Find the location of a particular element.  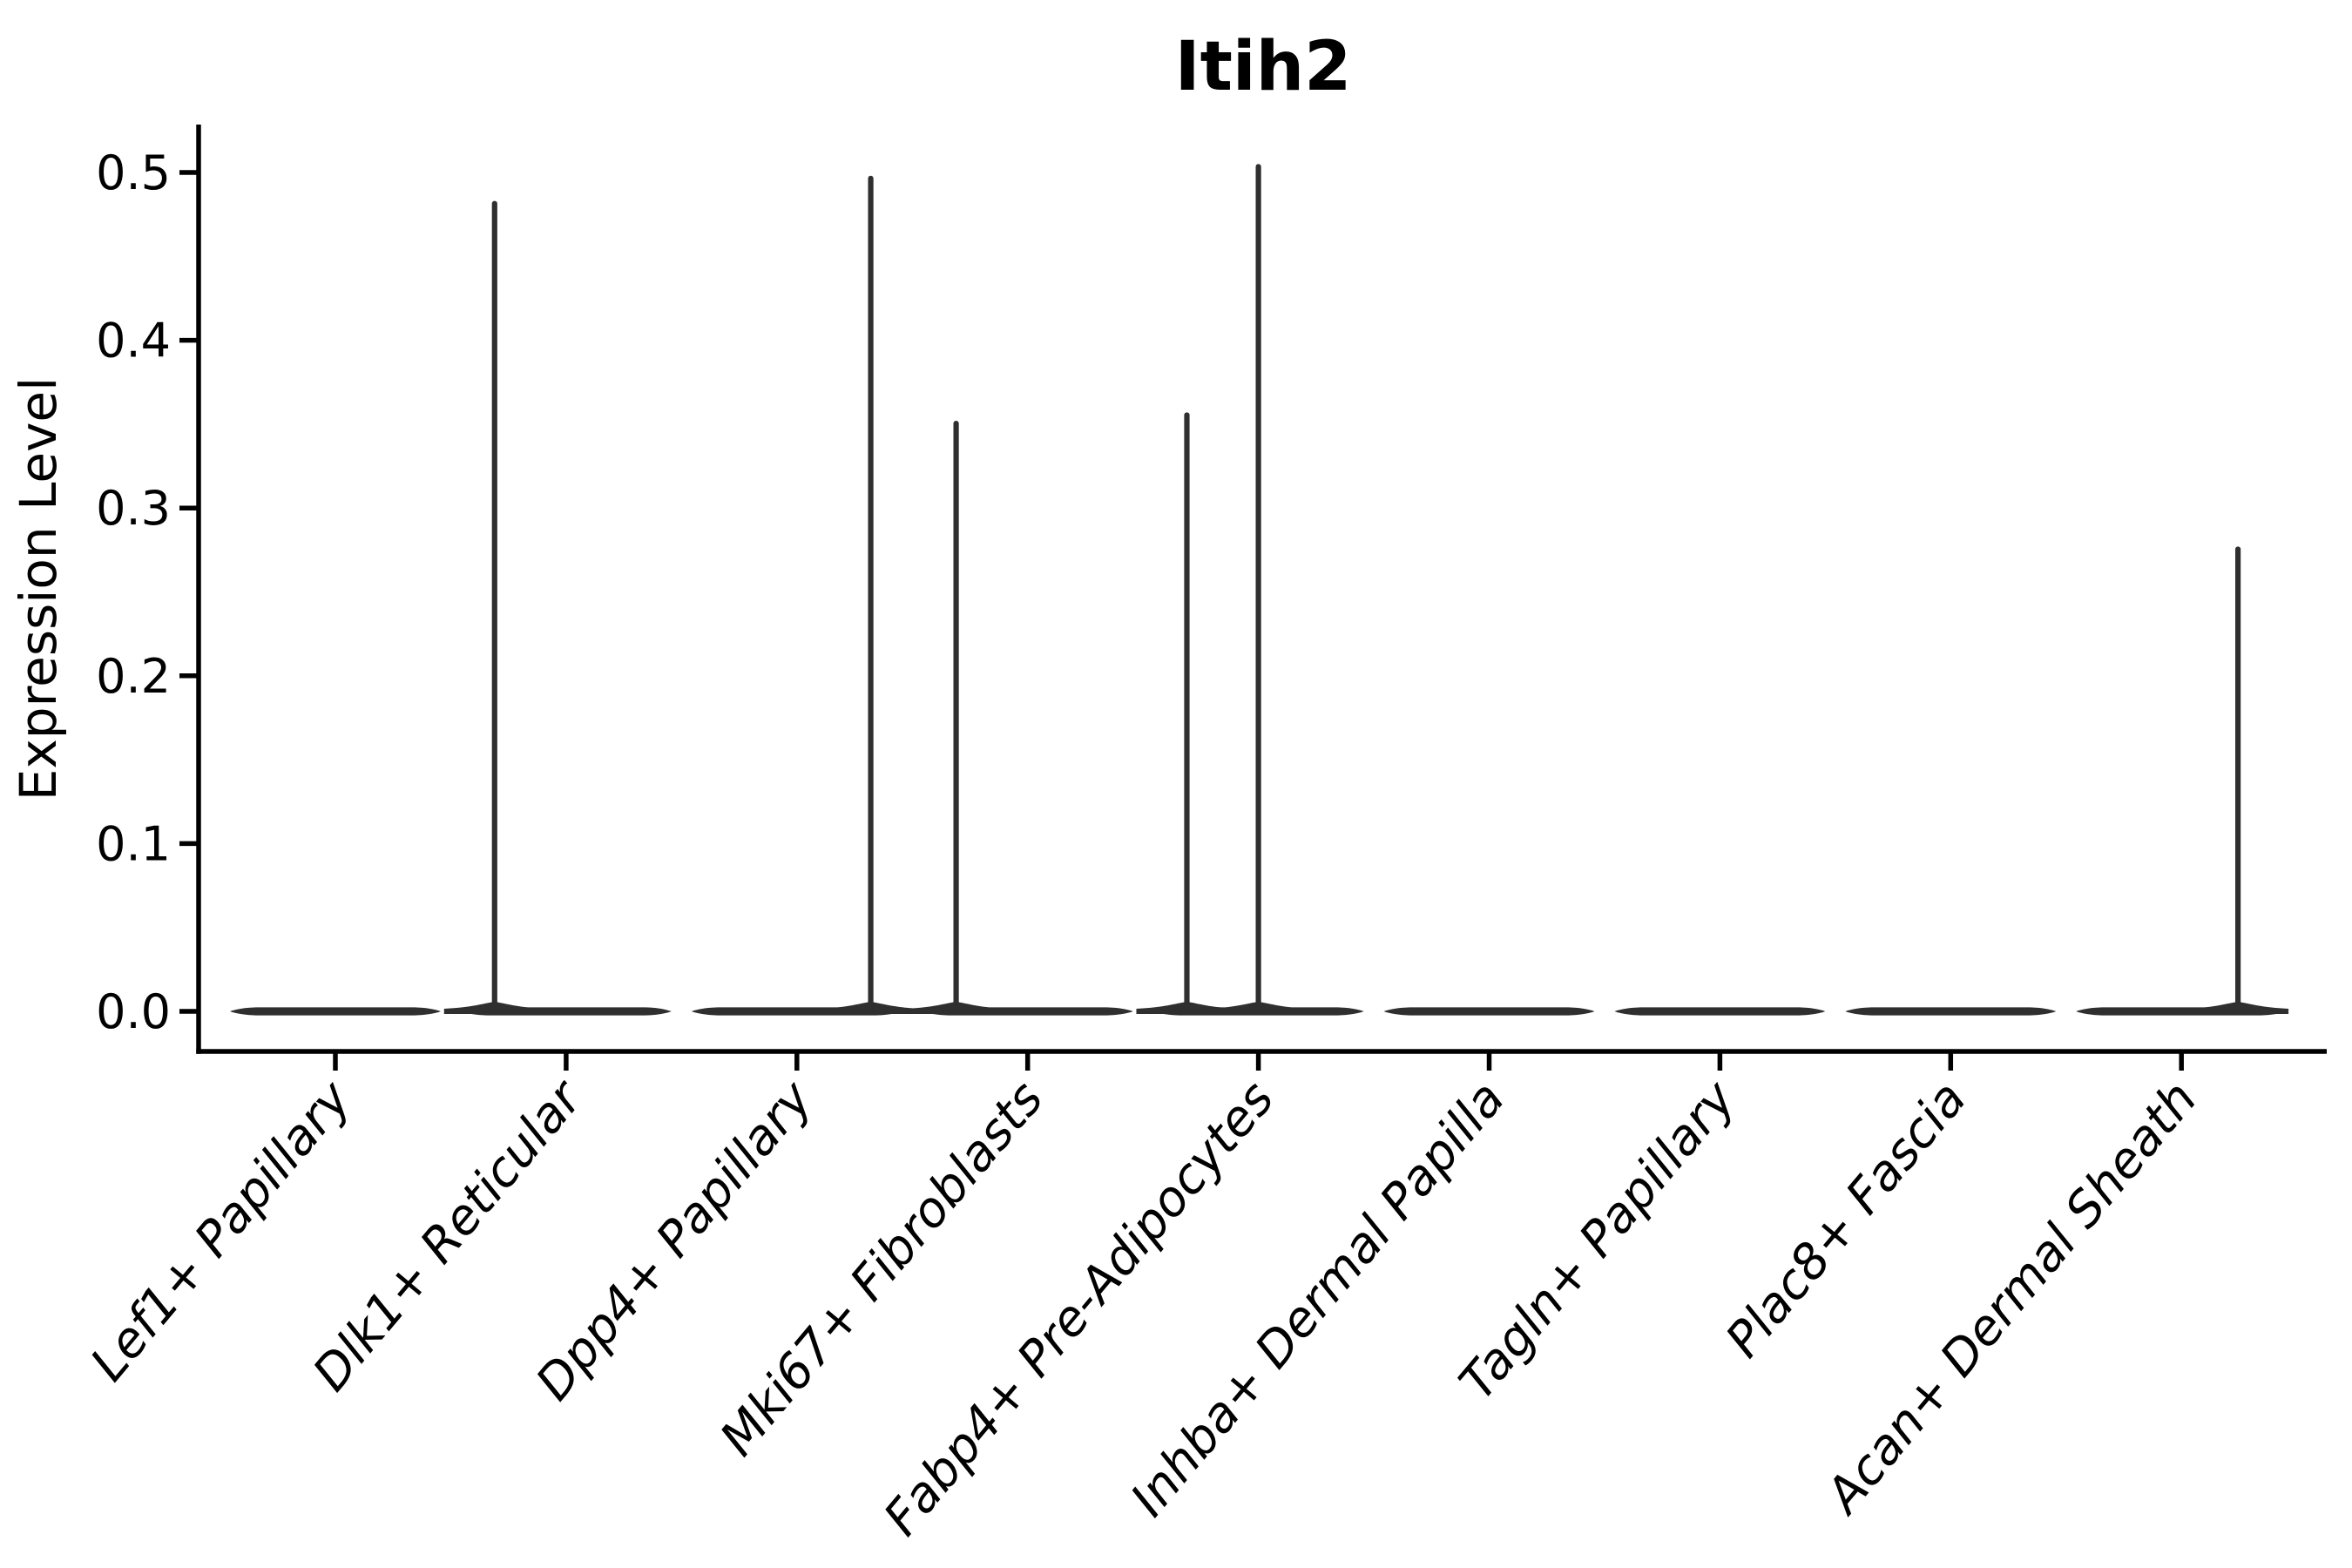

y-axis-label: Expression Level is located at coordinates (38, 589).